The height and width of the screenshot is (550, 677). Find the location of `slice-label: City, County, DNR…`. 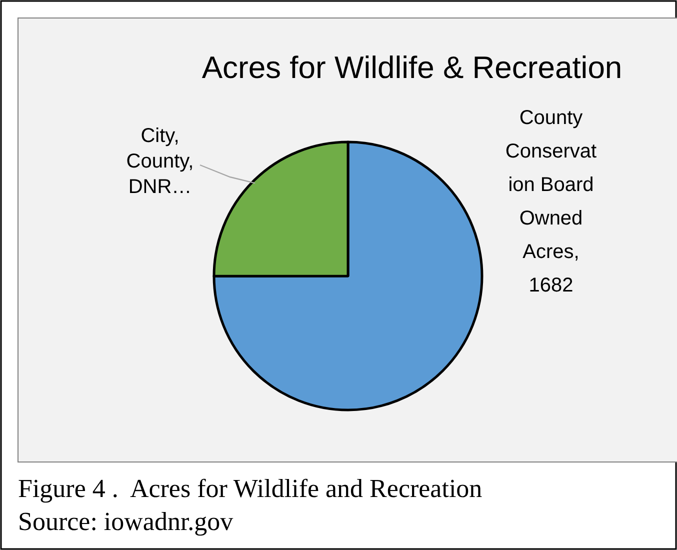

slice-label: City, County, DNR… is located at coordinates (160, 161).